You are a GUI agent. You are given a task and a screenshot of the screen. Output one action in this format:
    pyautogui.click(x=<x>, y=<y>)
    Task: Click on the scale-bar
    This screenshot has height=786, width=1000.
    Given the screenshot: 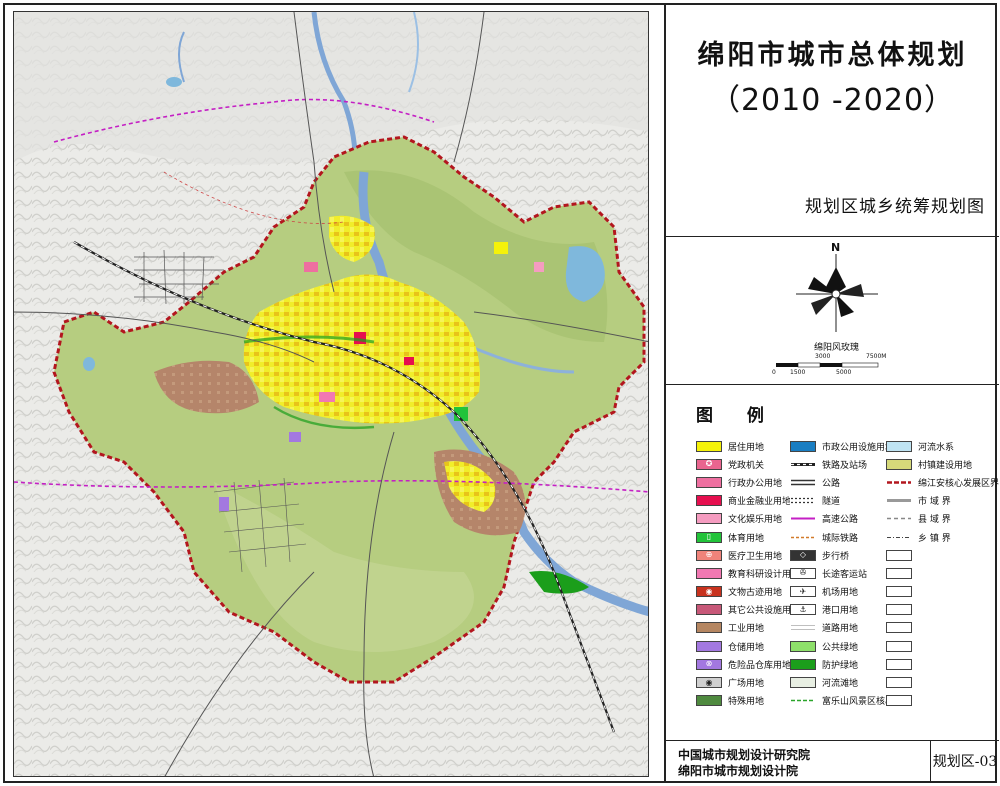 What is the action you would take?
    pyautogui.click(x=827, y=365)
    